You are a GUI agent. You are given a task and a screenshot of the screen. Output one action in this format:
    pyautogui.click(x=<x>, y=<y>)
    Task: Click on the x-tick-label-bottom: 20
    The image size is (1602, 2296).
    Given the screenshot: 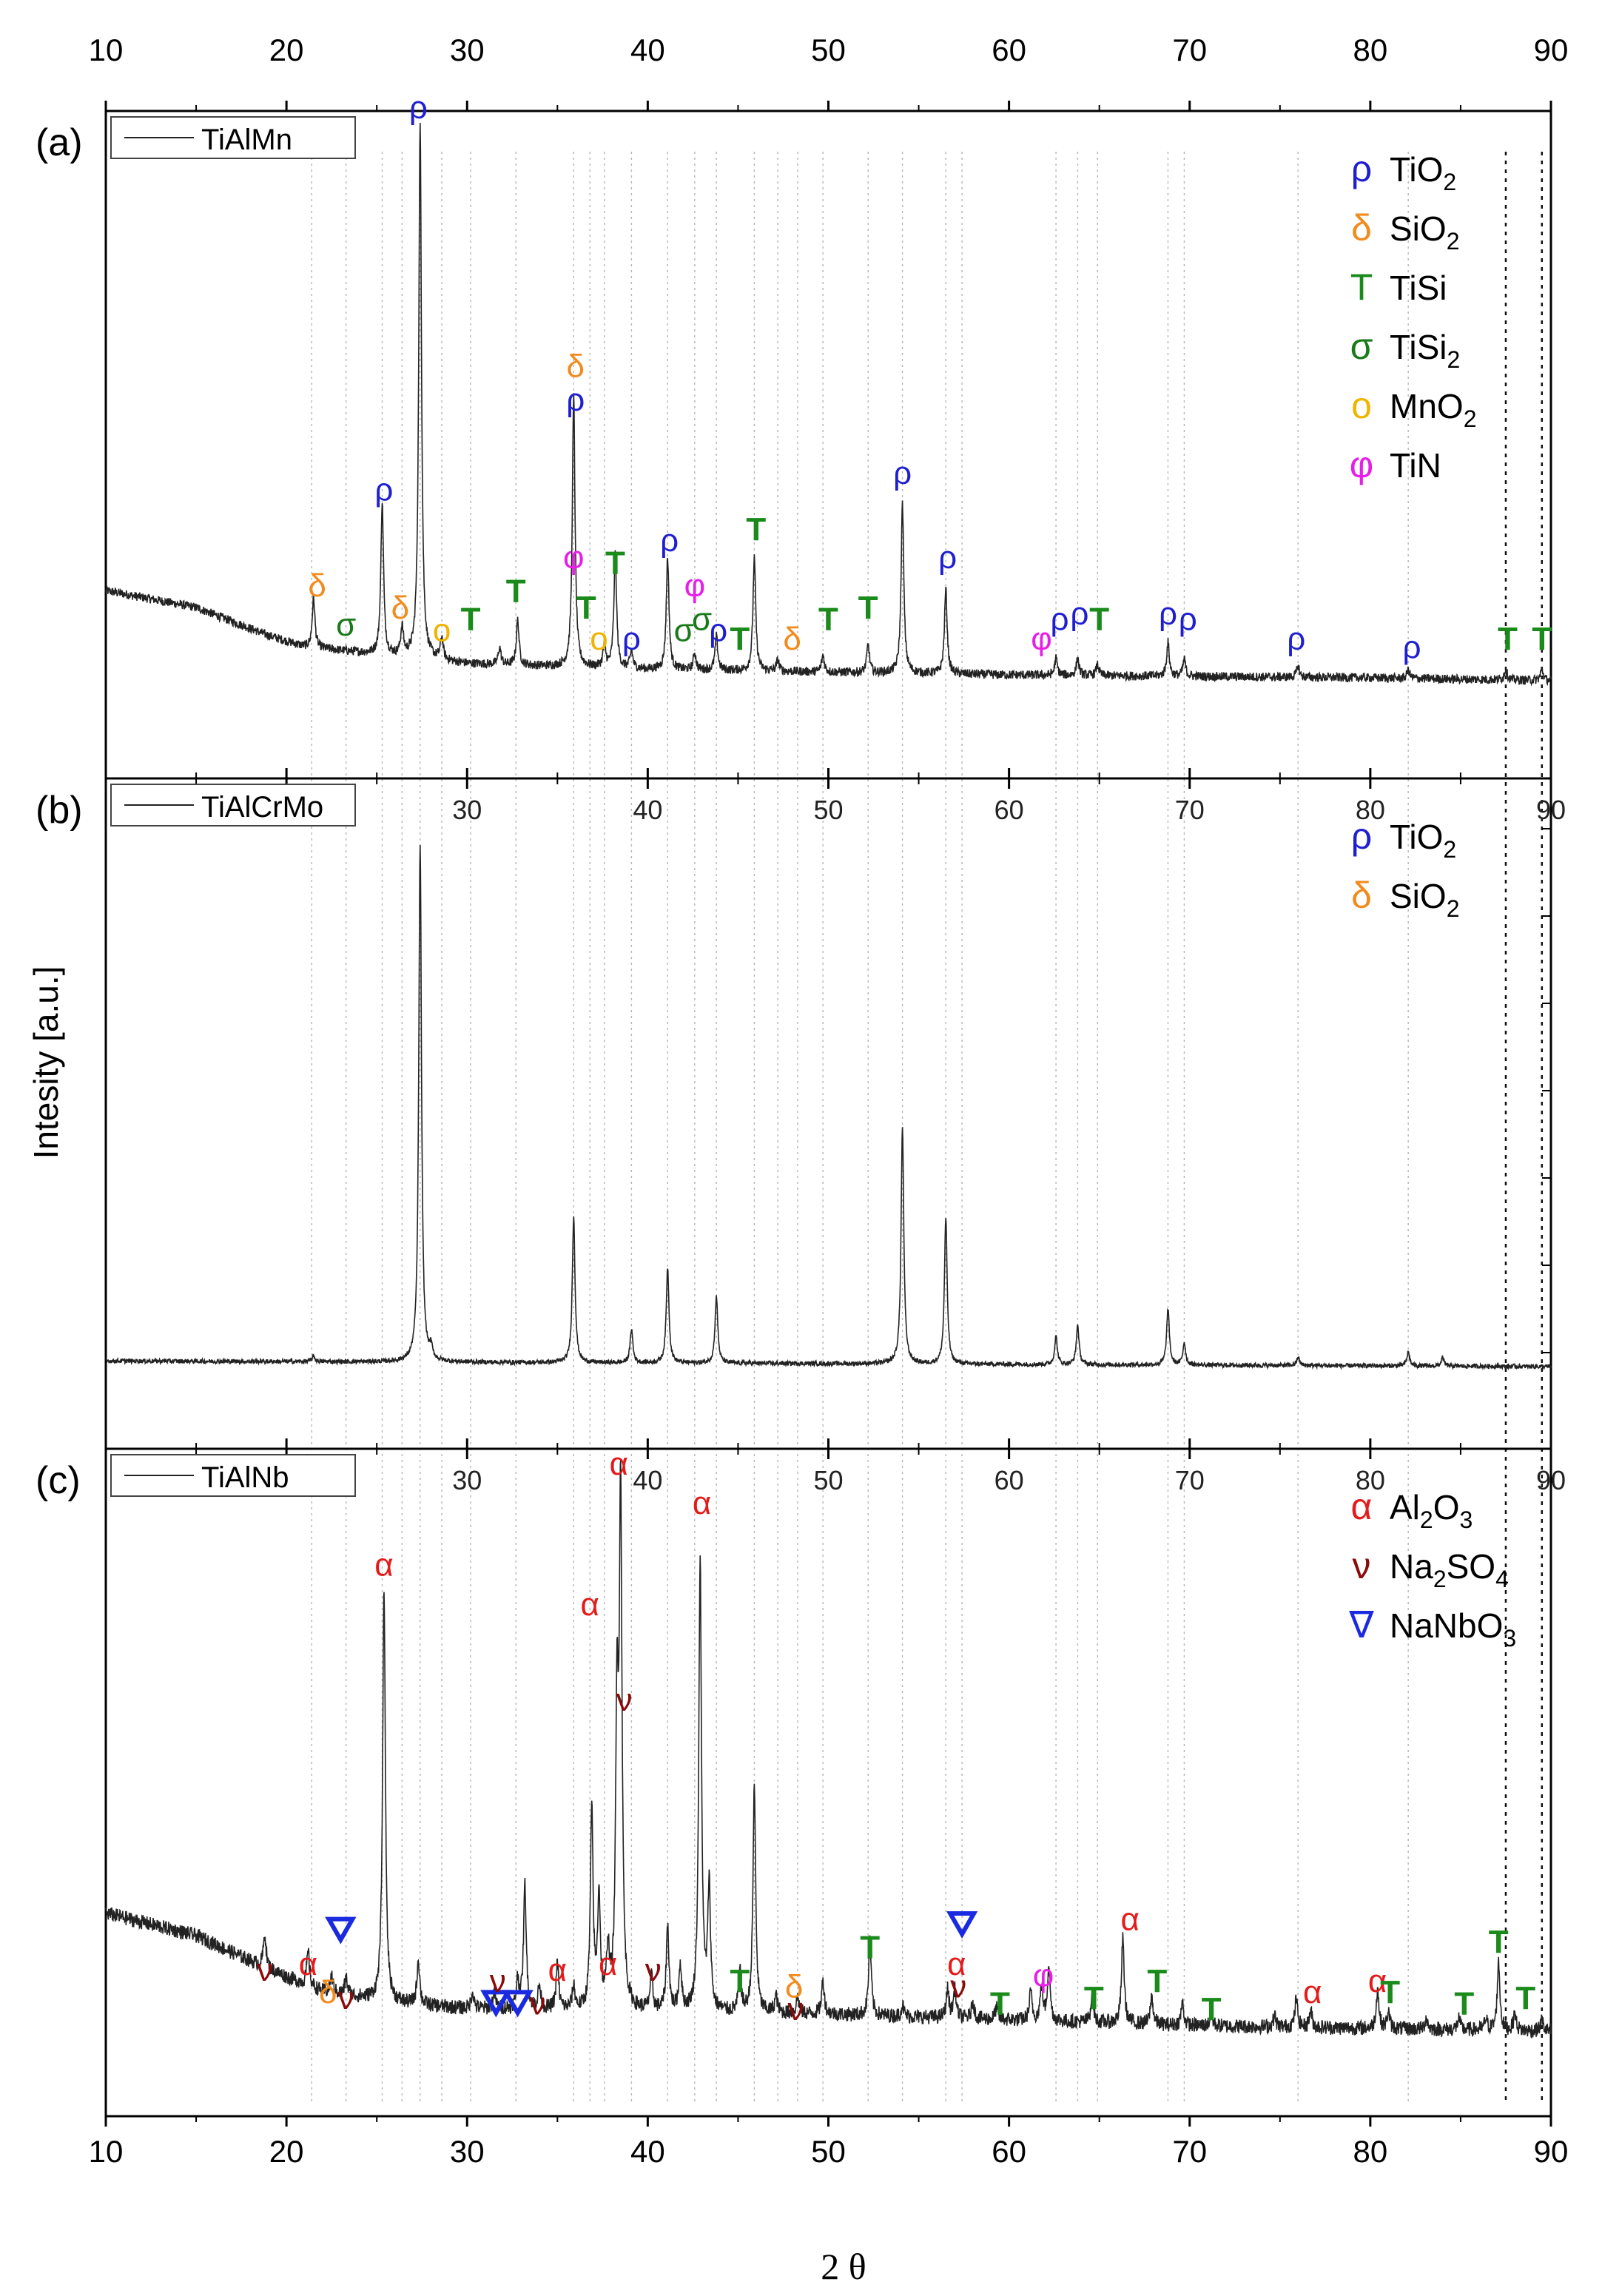 What is the action you would take?
    pyautogui.click(x=286, y=2151)
    